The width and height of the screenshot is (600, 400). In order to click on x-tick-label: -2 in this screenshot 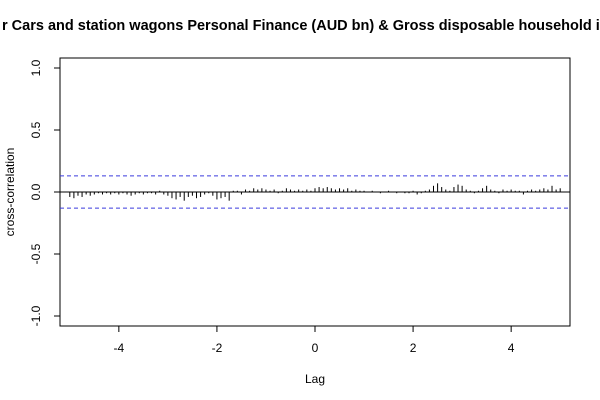, I will do `click(217, 348)`.